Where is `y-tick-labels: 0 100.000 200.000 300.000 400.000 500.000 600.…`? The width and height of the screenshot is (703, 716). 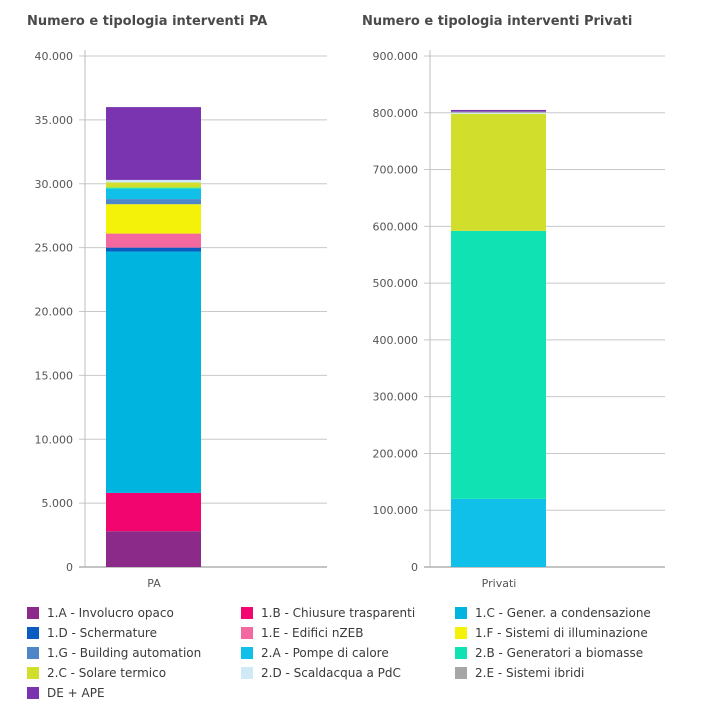
y-tick-labels: 0 100.000 200.000 300.000 400.000 500.000 600.… is located at coordinates (396, 312).